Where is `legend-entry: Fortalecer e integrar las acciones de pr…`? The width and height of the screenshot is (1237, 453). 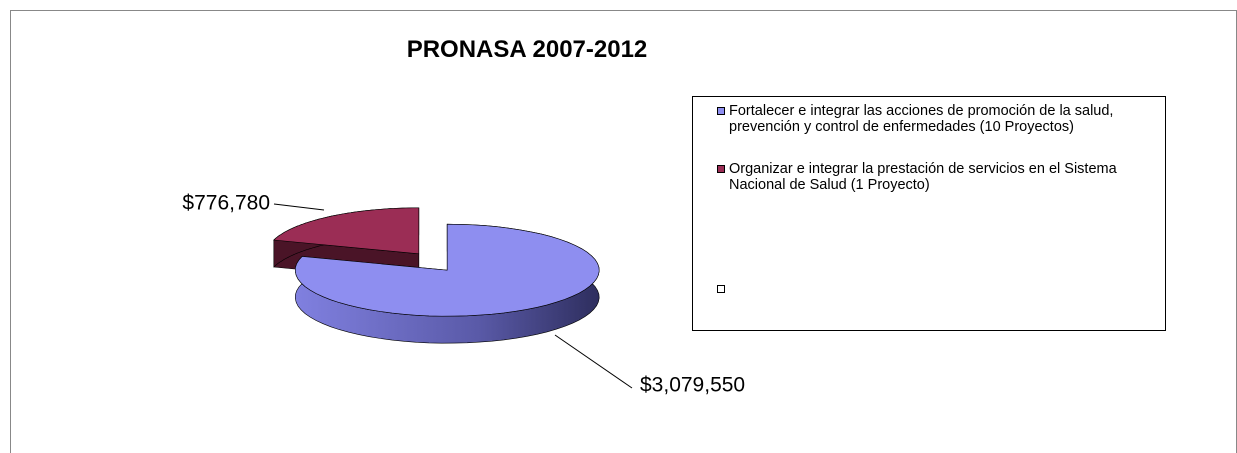
legend-entry: Fortalecer e integrar las acciones de pr… is located at coordinates (943, 119).